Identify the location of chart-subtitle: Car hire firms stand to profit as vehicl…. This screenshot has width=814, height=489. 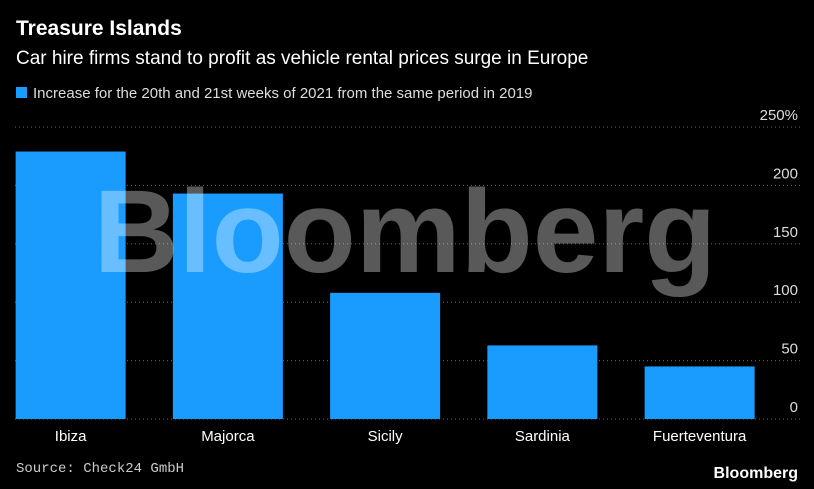
(302, 58).